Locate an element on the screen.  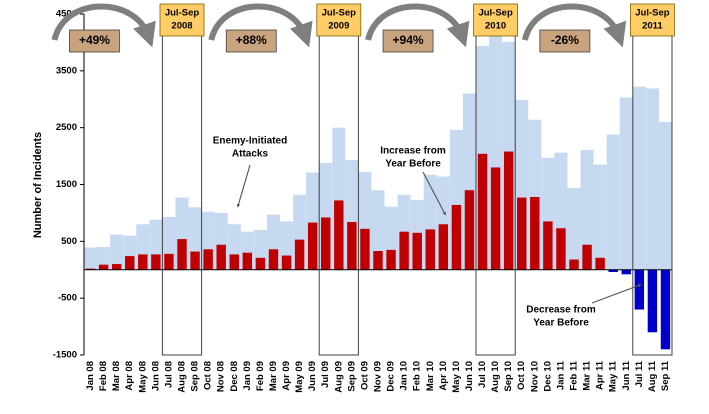
x-tick-label: Oct 10 is located at coordinates (521, 375).